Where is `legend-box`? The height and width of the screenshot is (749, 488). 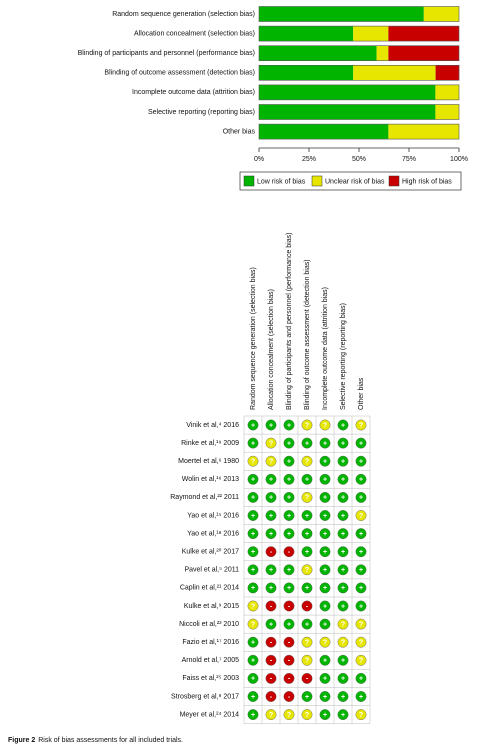
legend-box is located at coordinates (350, 181).